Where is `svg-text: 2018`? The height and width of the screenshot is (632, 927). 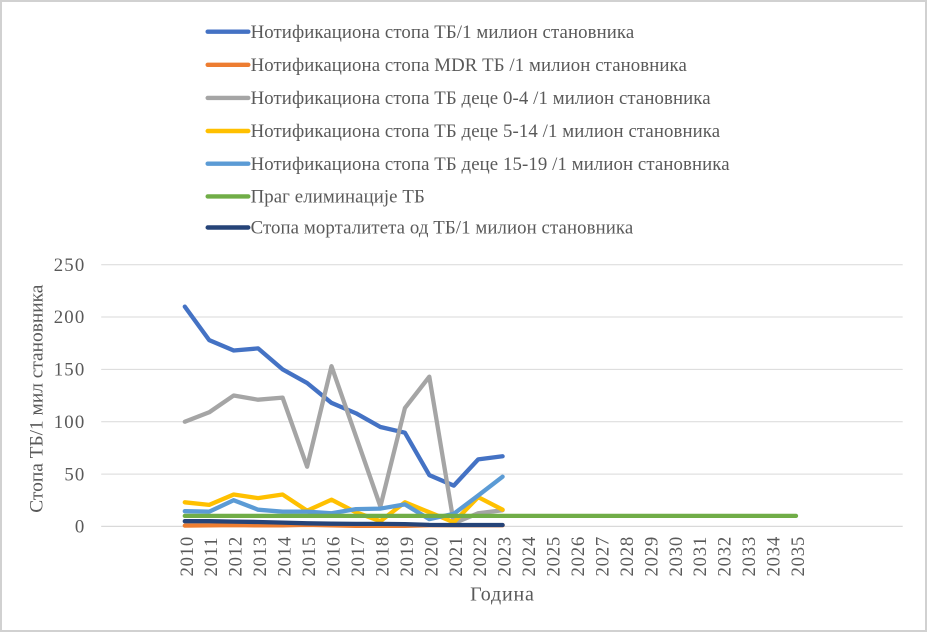
svg-text: 2018 is located at coordinates (382, 556).